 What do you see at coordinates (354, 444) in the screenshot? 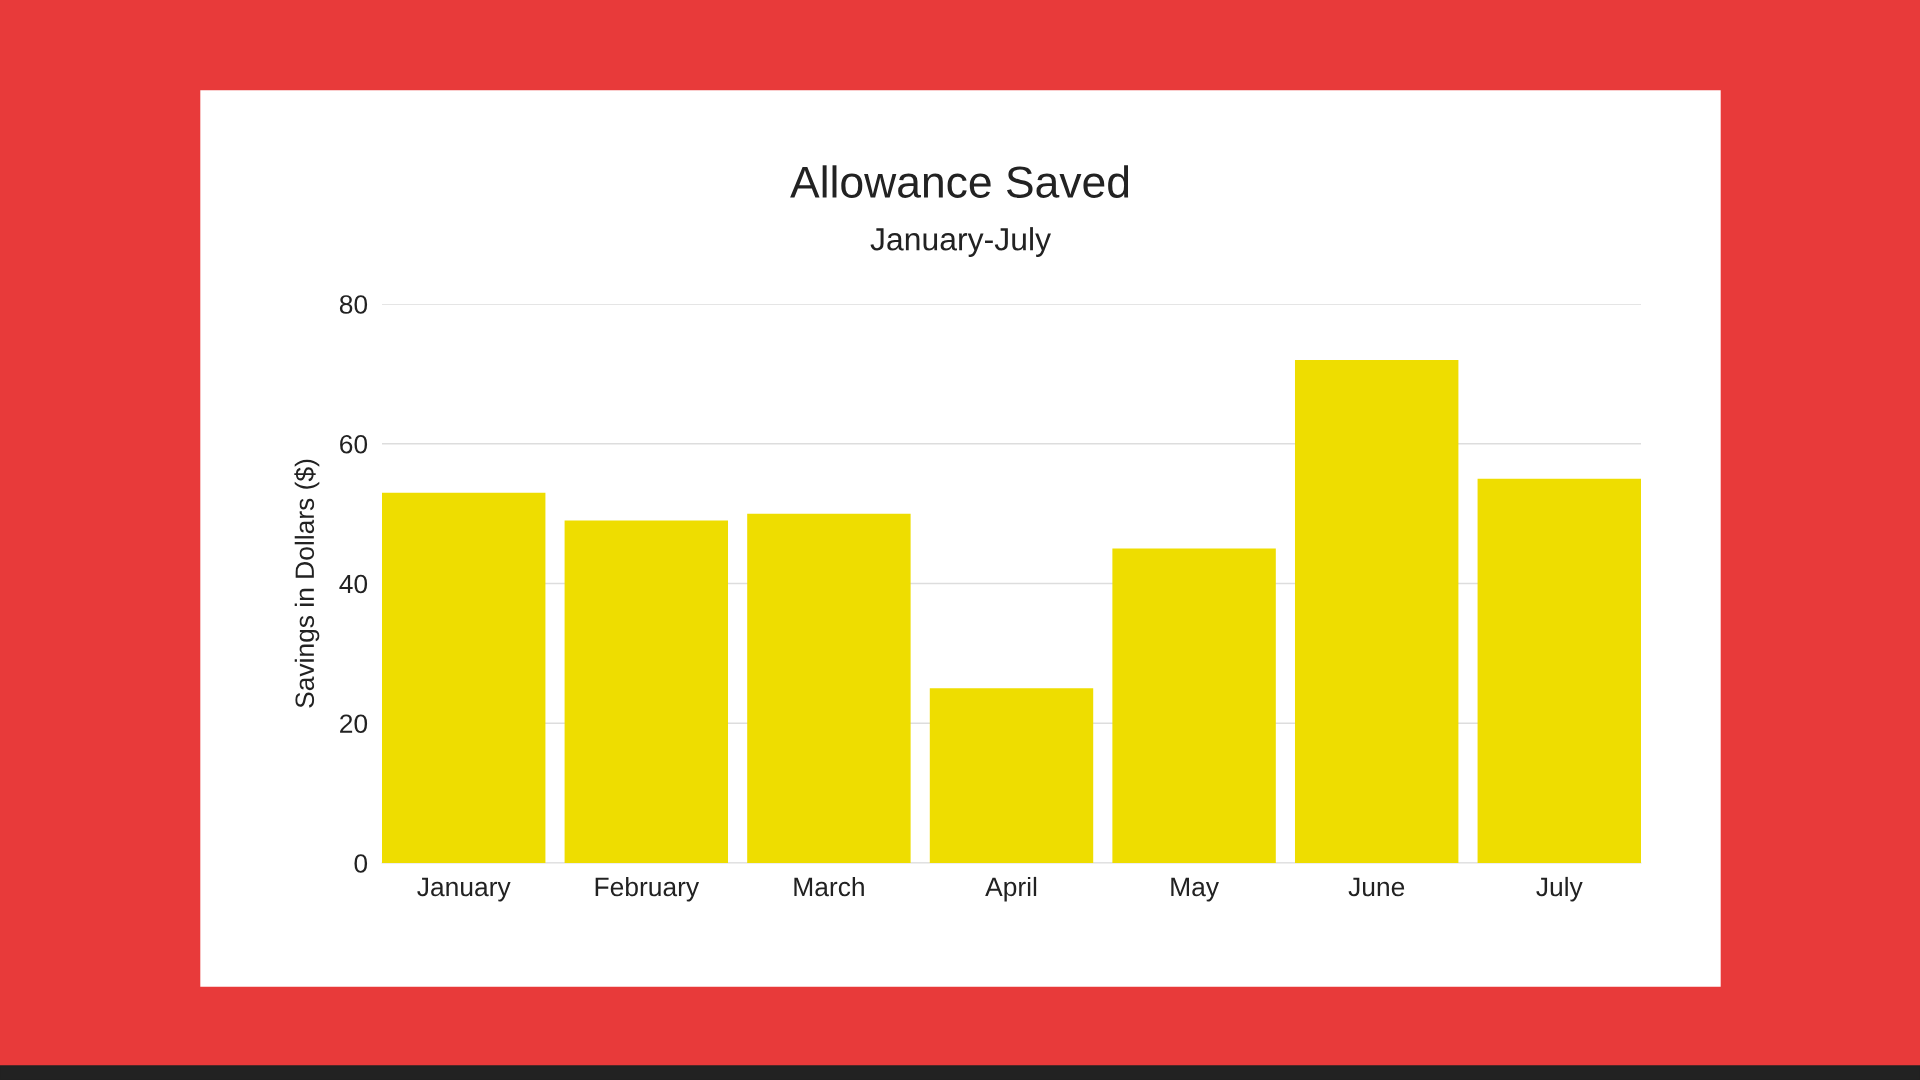
I see `y-tick-label: 60` at bounding box center [354, 444].